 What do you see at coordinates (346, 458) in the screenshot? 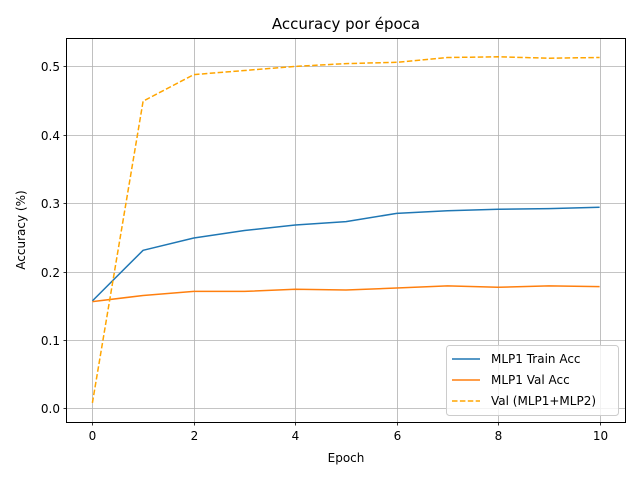
I see `x-axis-label: Epoch` at bounding box center [346, 458].